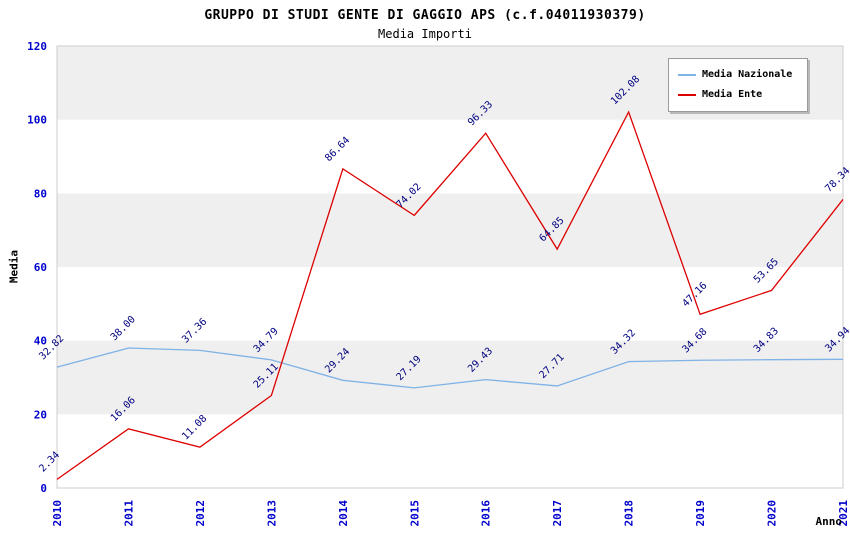 The height and width of the screenshot is (550, 850). I want to click on legend-item-media-nazionale: Media Nazionale, so click(738, 75).